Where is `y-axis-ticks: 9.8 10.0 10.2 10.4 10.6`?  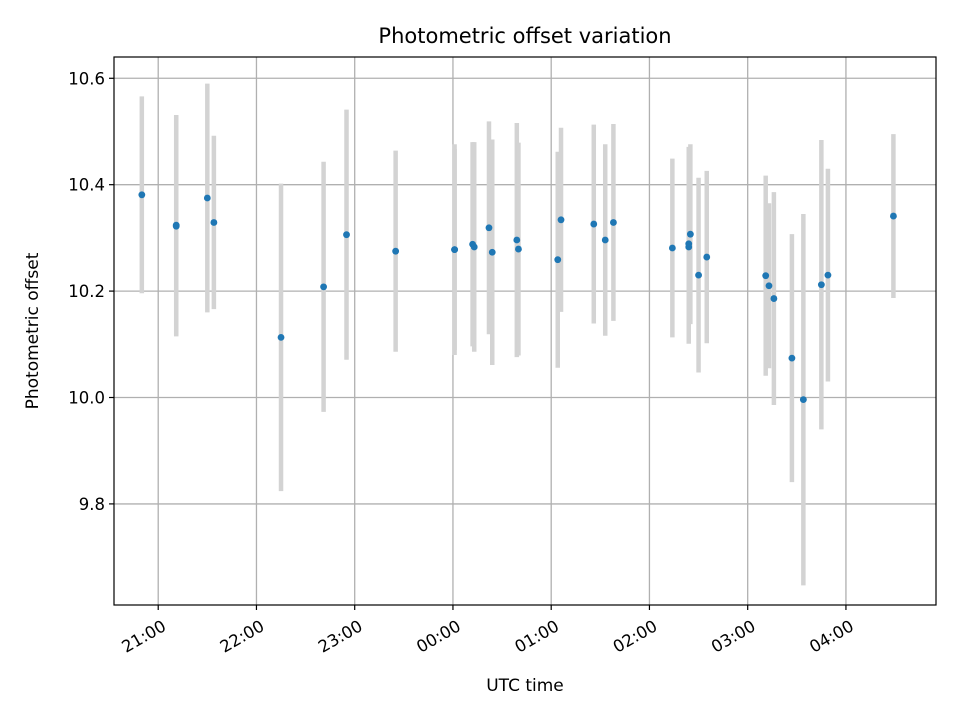 y-axis-ticks: 9.8 10.0 10.2 10.4 10.6 is located at coordinates (91, 291).